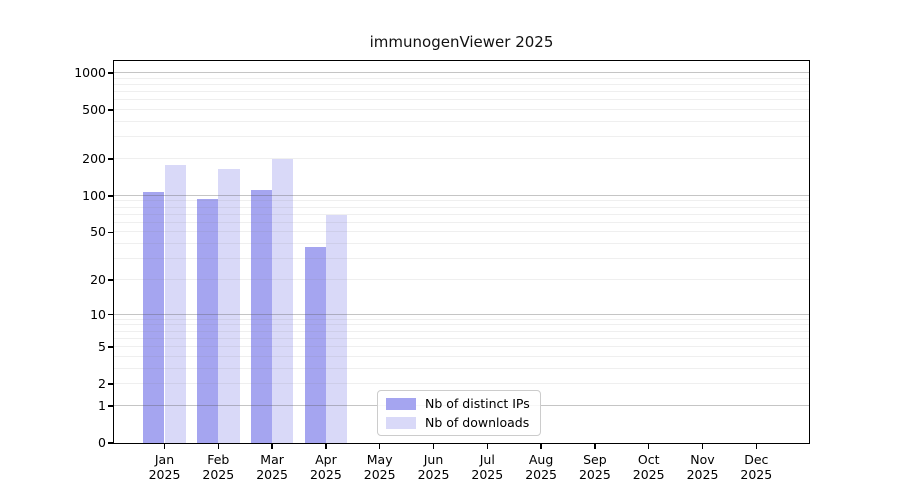 The image size is (900, 500). Describe the element at coordinates (702, 467) in the screenshot. I see `x-tick-label-nov: Nov 2025` at that location.